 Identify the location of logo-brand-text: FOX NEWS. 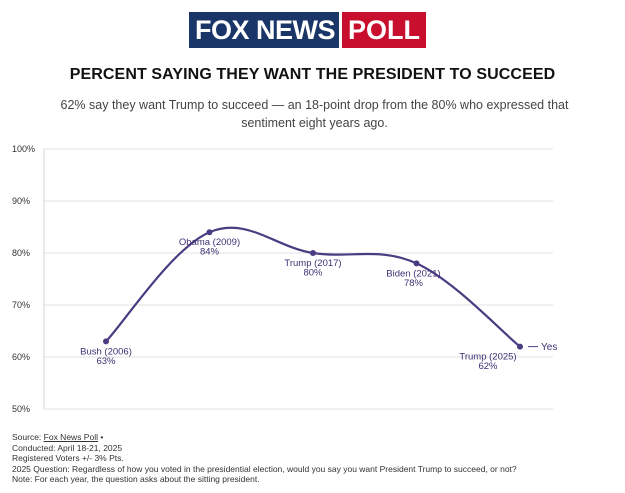
(265, 30).